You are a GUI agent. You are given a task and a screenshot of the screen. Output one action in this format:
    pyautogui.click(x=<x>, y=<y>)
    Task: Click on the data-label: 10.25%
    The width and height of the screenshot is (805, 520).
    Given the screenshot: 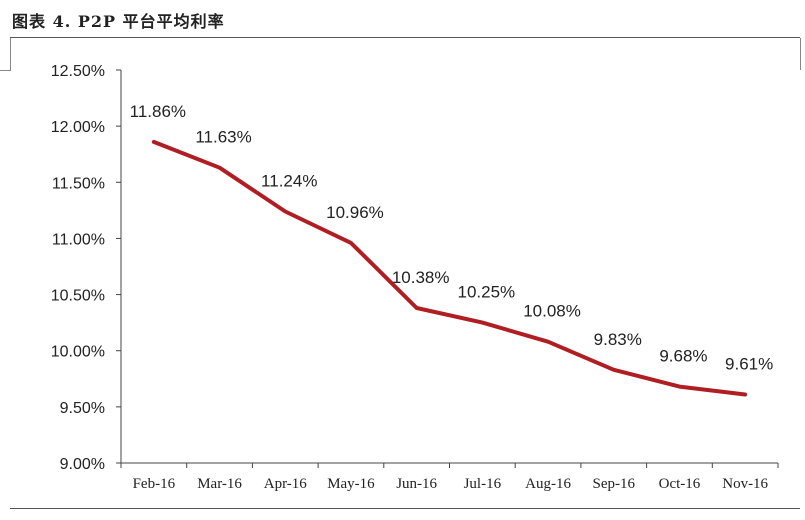 What is the action you would take?
    pyautogui.click(x=487, y=292)
    